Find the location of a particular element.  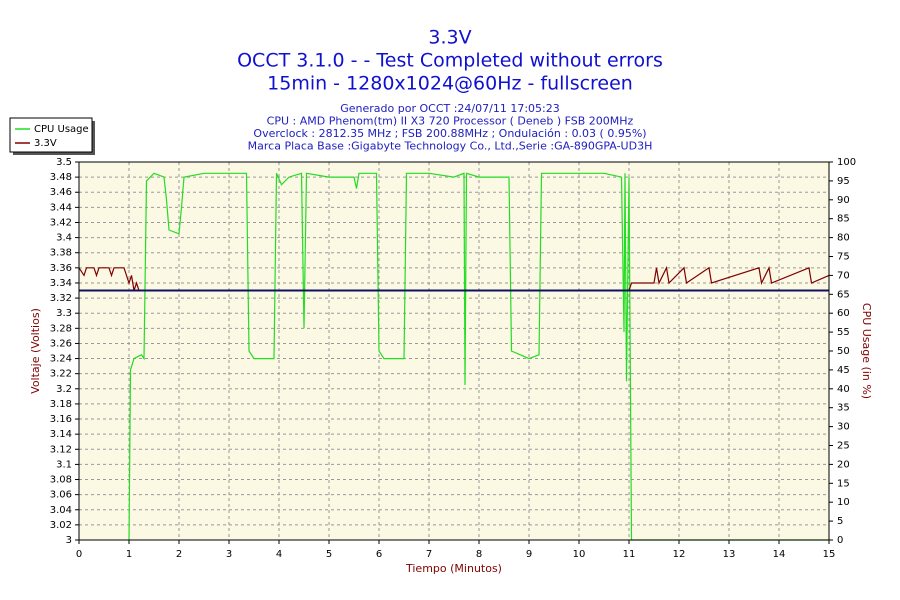

y2-tick-label: 0 is located at coordinates (840, 540).